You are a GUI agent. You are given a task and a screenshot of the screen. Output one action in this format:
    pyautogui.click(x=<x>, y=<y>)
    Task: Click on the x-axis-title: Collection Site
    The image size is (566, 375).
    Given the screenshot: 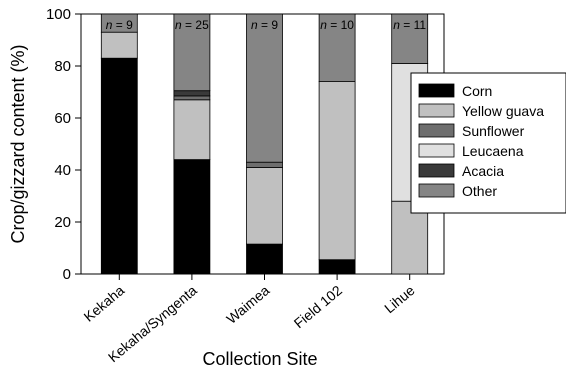 What is the action you would take?
    pyautogui.click(x=259, y=359)
    